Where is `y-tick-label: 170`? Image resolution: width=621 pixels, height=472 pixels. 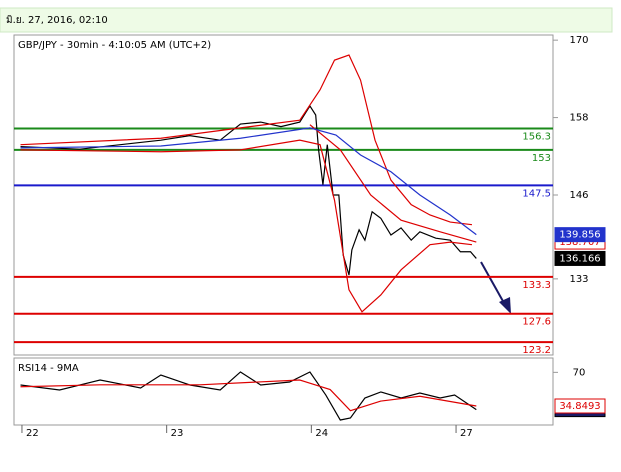 y-tick-label: 170 is located at coordinates (578, 40).